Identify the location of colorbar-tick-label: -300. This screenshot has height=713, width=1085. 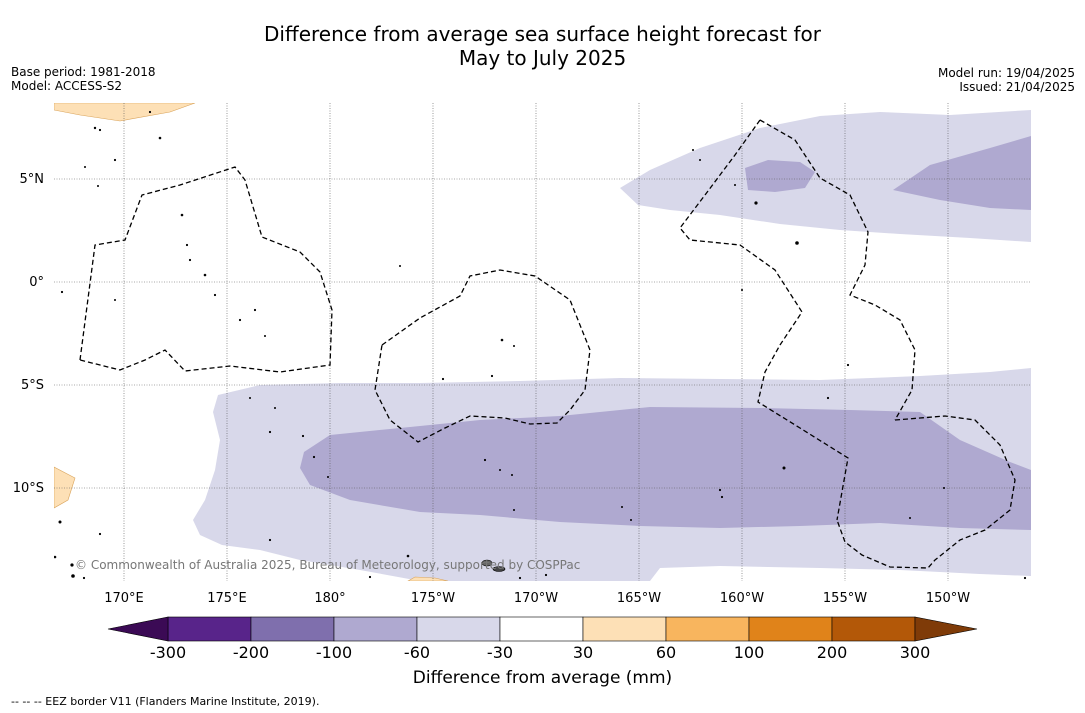
(168, 652).